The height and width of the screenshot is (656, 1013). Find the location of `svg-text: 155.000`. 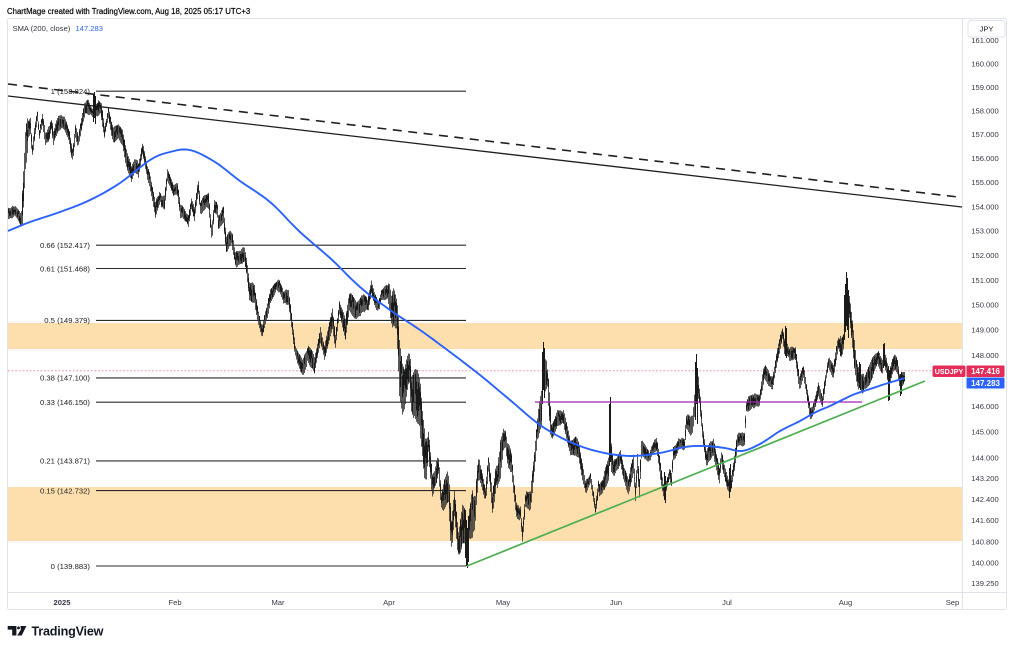

svg-text: 155.000 is located at coordinates (984, 182).